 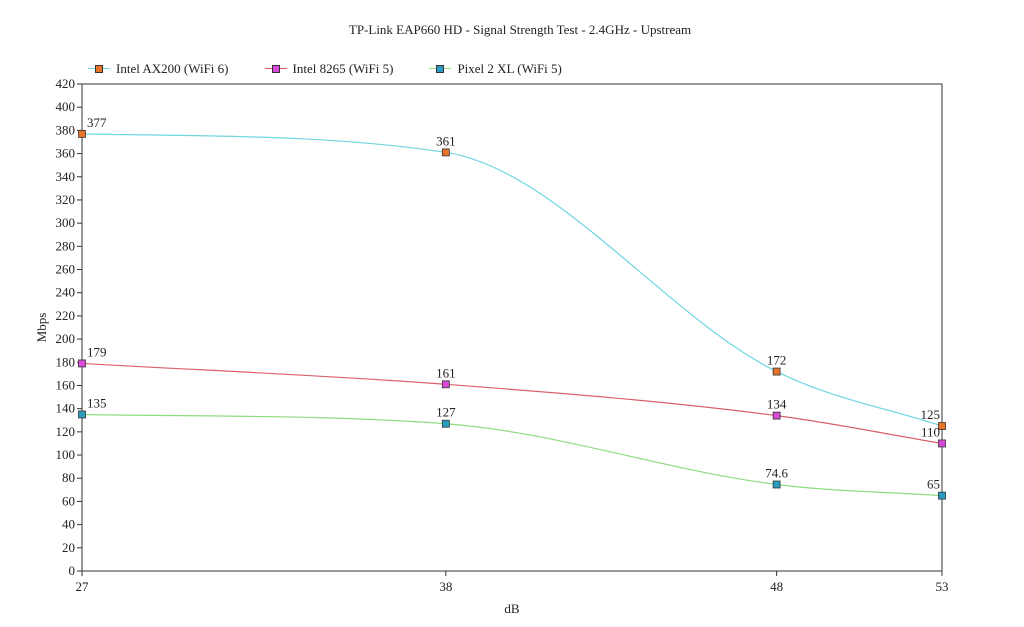 I want to click on y-tick-label: 160, so click(x=66, y=384).